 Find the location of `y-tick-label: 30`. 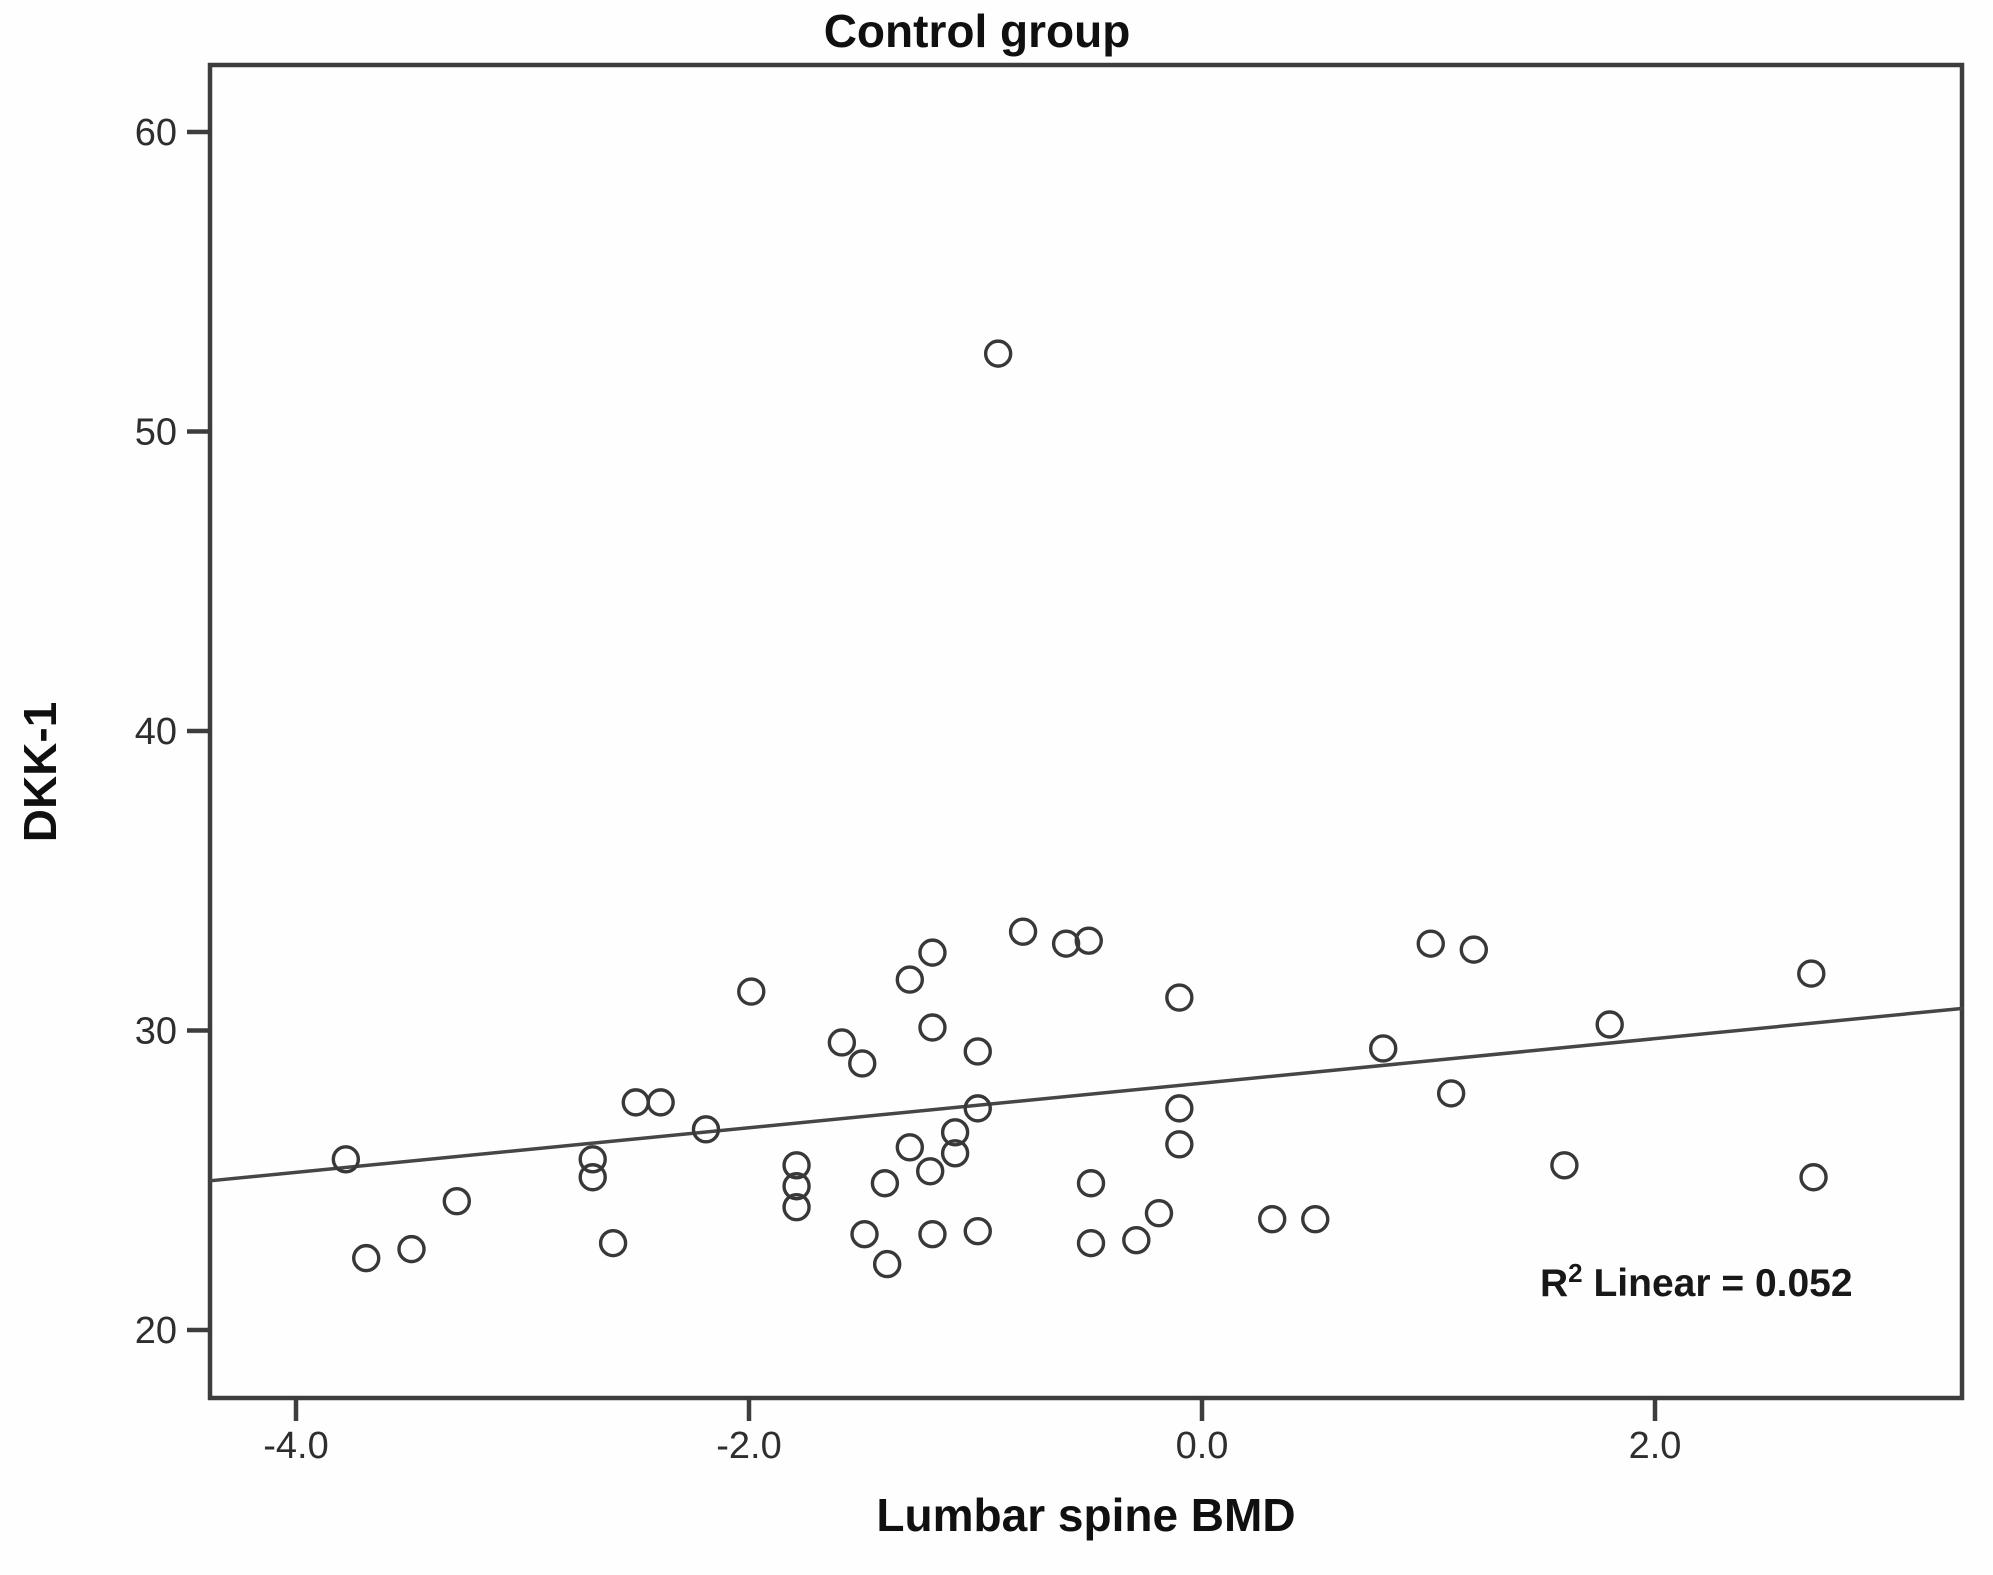

y-tick-label: 30 is located at coordinates (156, 1032).